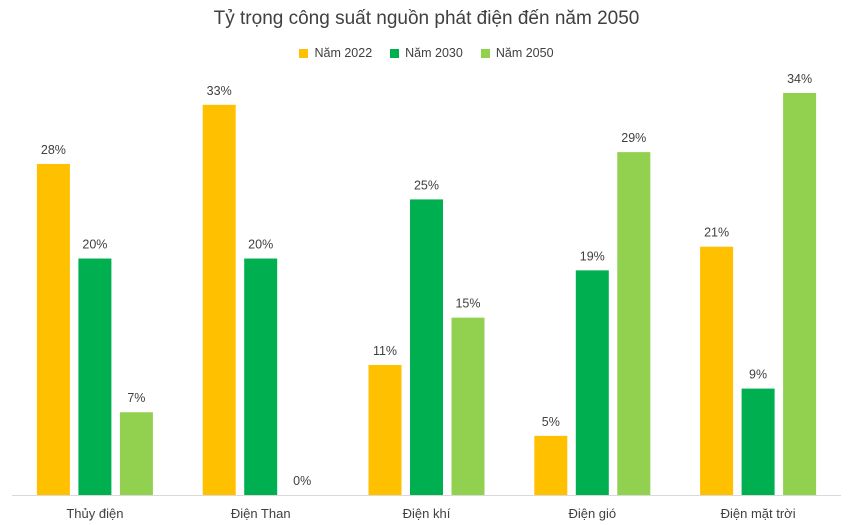 The height and width of the screenshot is (525, 853). Describe the element at coordinates (427, 513) in the screenshot. I see `x-tick-label-2: Điện khí` at that location.